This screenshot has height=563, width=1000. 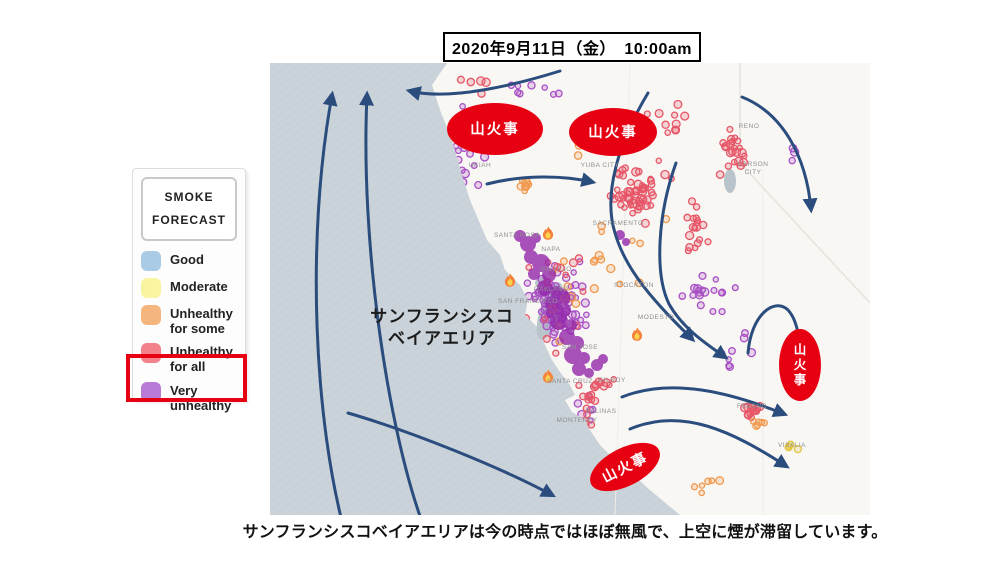 I want to click on city-label-reno: RENO, so click(x=749, y=126).